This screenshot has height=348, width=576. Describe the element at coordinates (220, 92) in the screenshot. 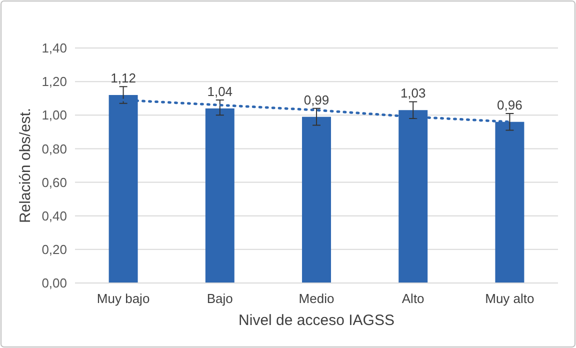

I see `data-label: 1,04` at that location.